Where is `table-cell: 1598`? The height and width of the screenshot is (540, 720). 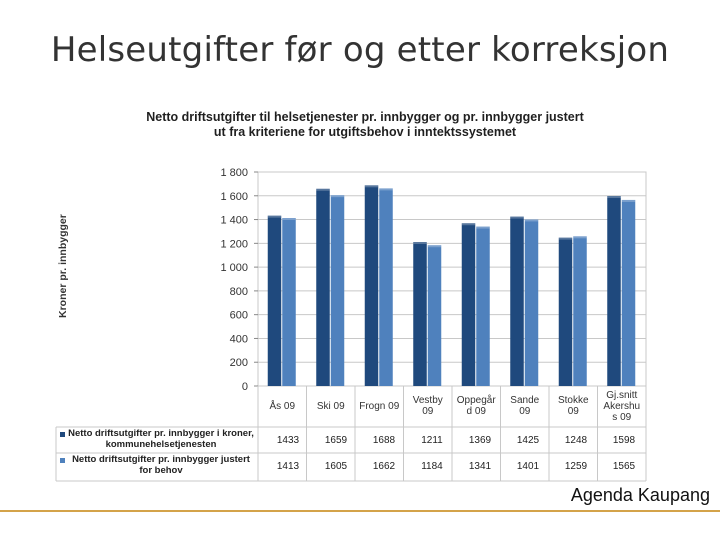
table-cell: 1598 is located at coordinates (624, 440).